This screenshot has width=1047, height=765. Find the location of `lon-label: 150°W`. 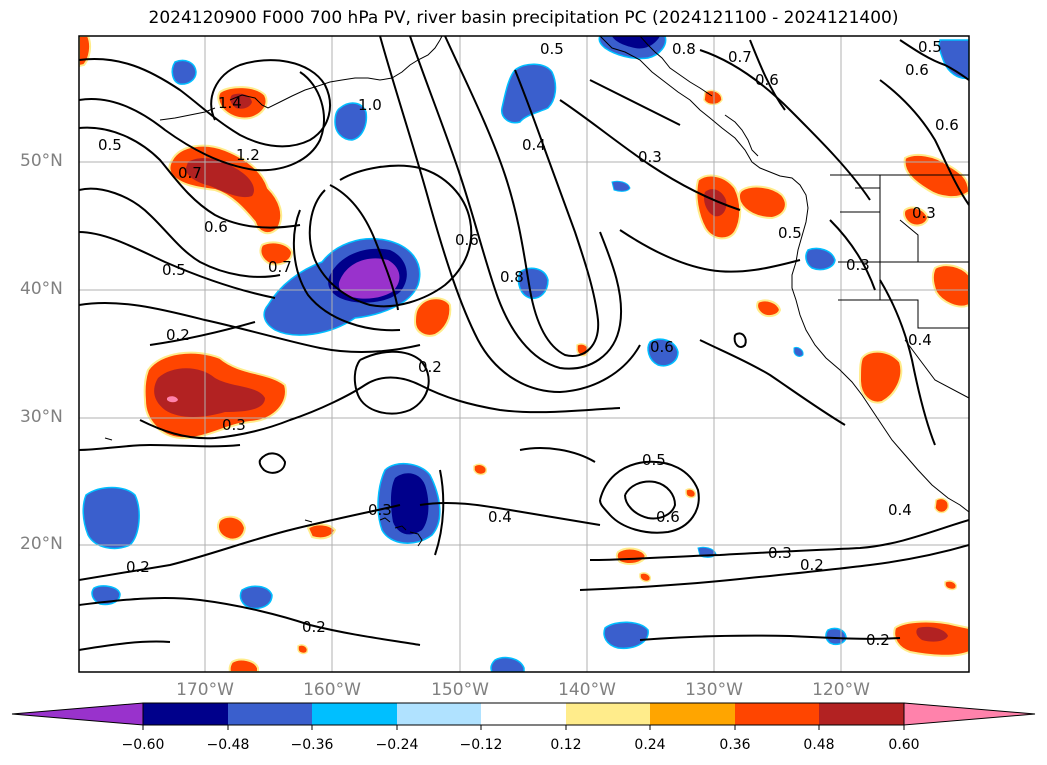

lon-label: 150°W is located at coordinates (460, 690).